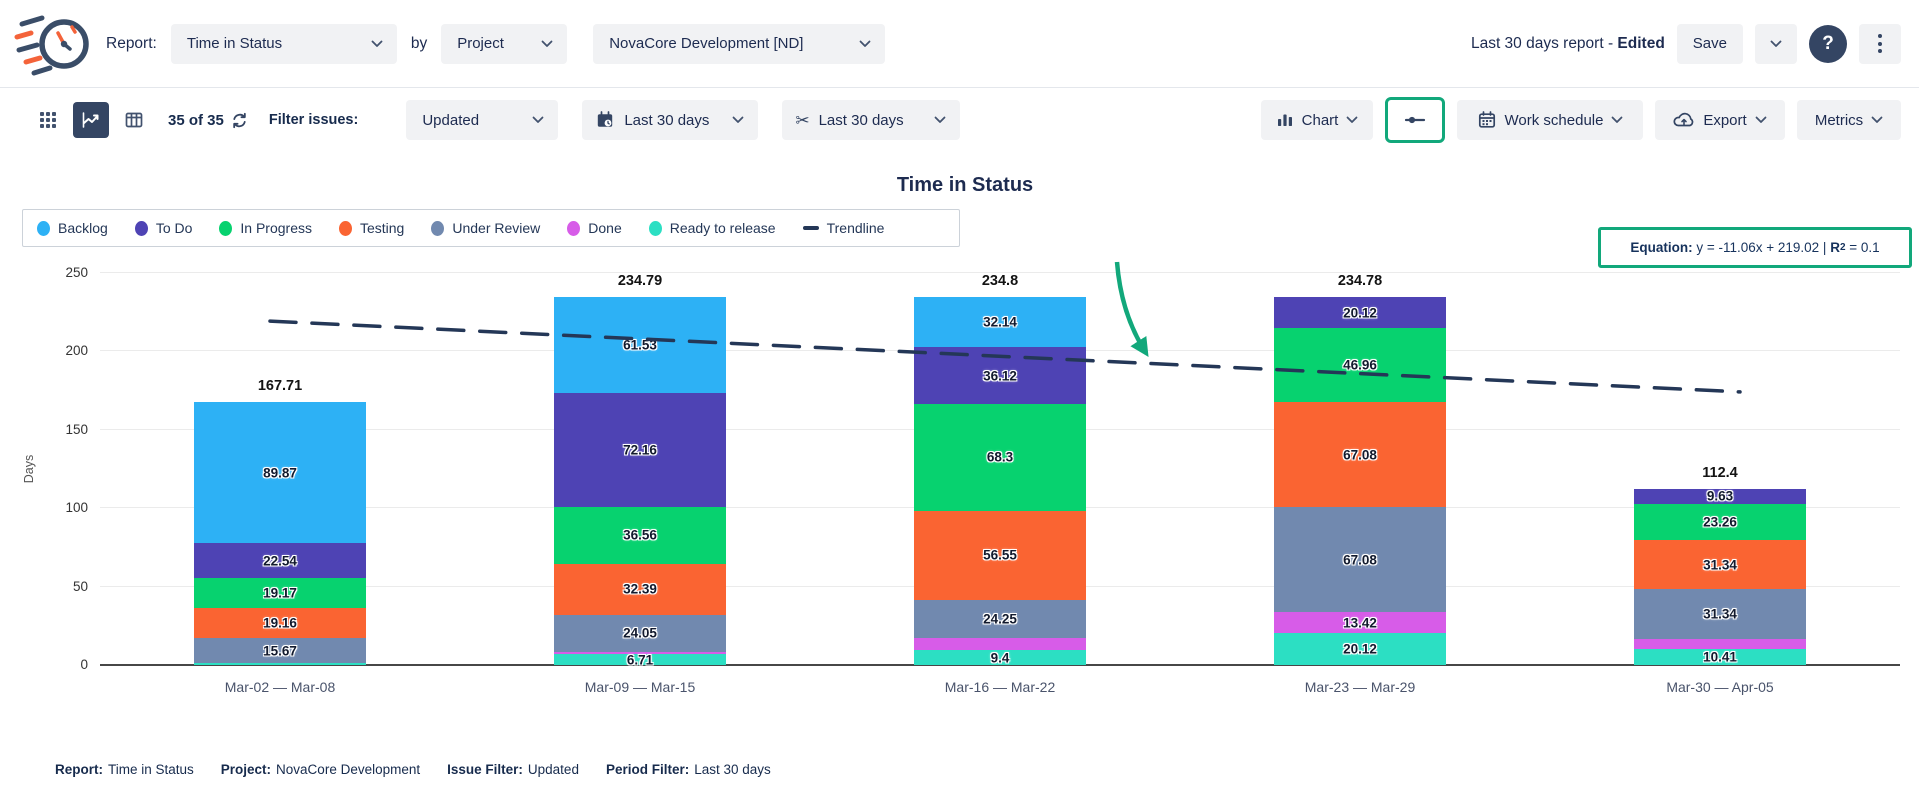  I want to click on bar-segment-testing: 31.34, so click(1720, 565).